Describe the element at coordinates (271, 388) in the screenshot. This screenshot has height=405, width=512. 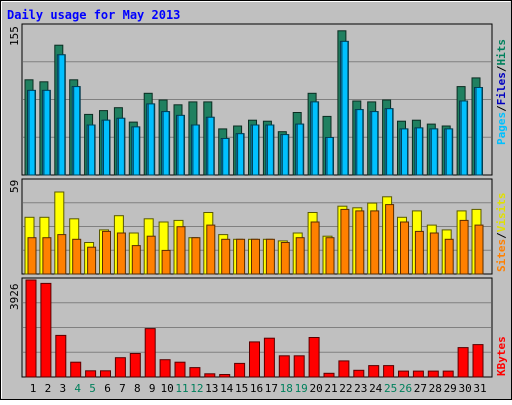
I see `x-tick-label: 17` at that location.